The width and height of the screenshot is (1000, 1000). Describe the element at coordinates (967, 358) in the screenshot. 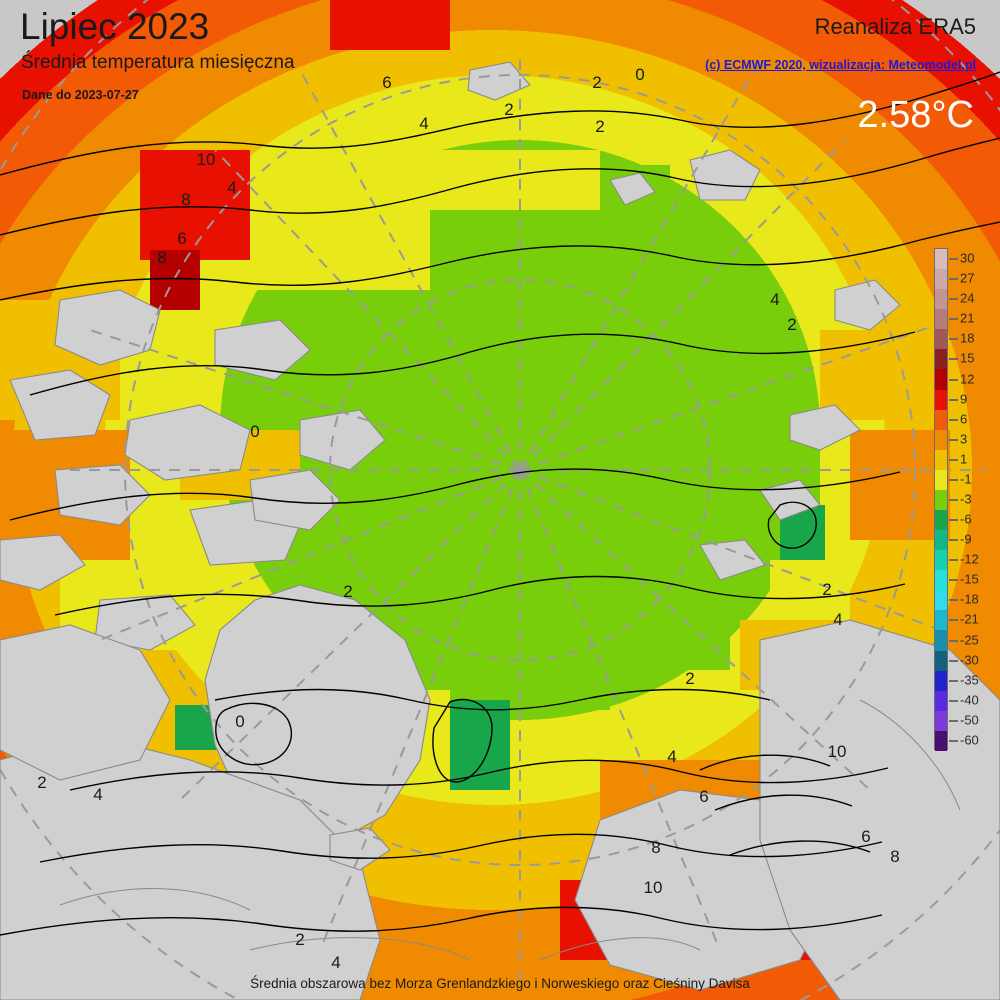

I see `colorbar-tick-label: 15` at that location.